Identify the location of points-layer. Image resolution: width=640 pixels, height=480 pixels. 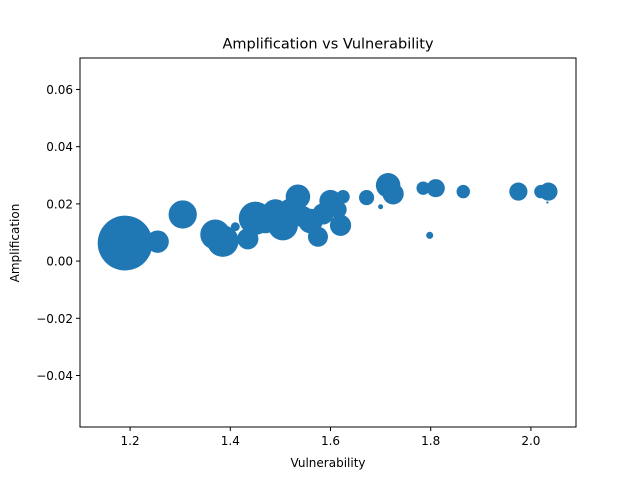
(327, 222).